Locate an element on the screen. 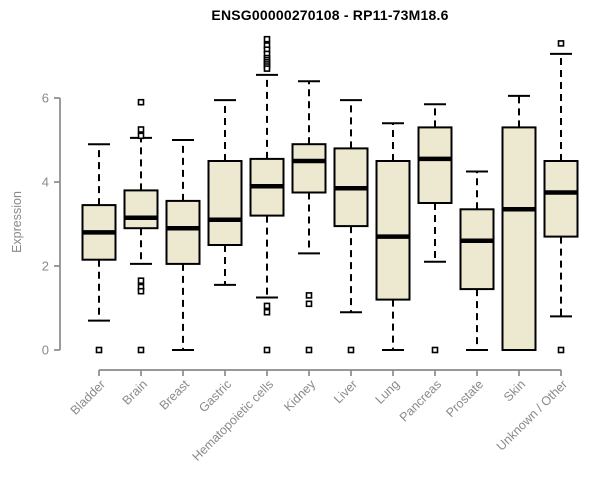  boxplot-unknown-other is located at coordinates (561, 197).